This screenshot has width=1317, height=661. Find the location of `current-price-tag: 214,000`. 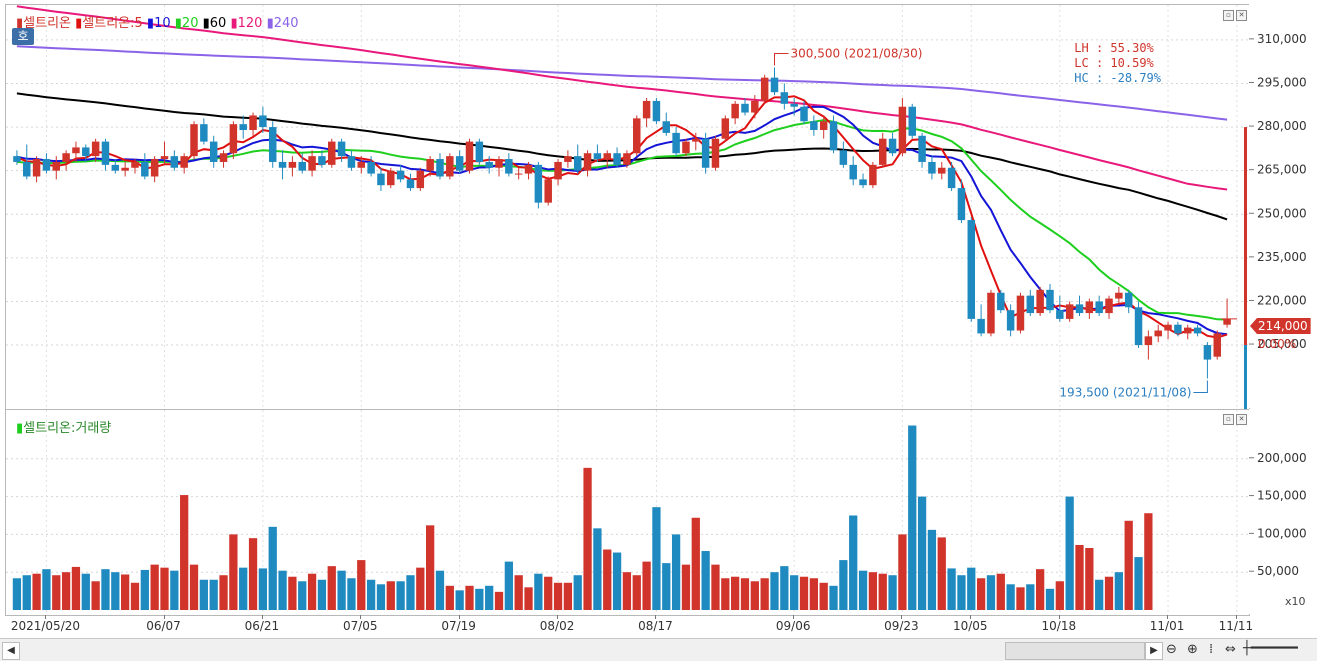

current-price-tag: 214,000 is located at coordinates (1280, 326).